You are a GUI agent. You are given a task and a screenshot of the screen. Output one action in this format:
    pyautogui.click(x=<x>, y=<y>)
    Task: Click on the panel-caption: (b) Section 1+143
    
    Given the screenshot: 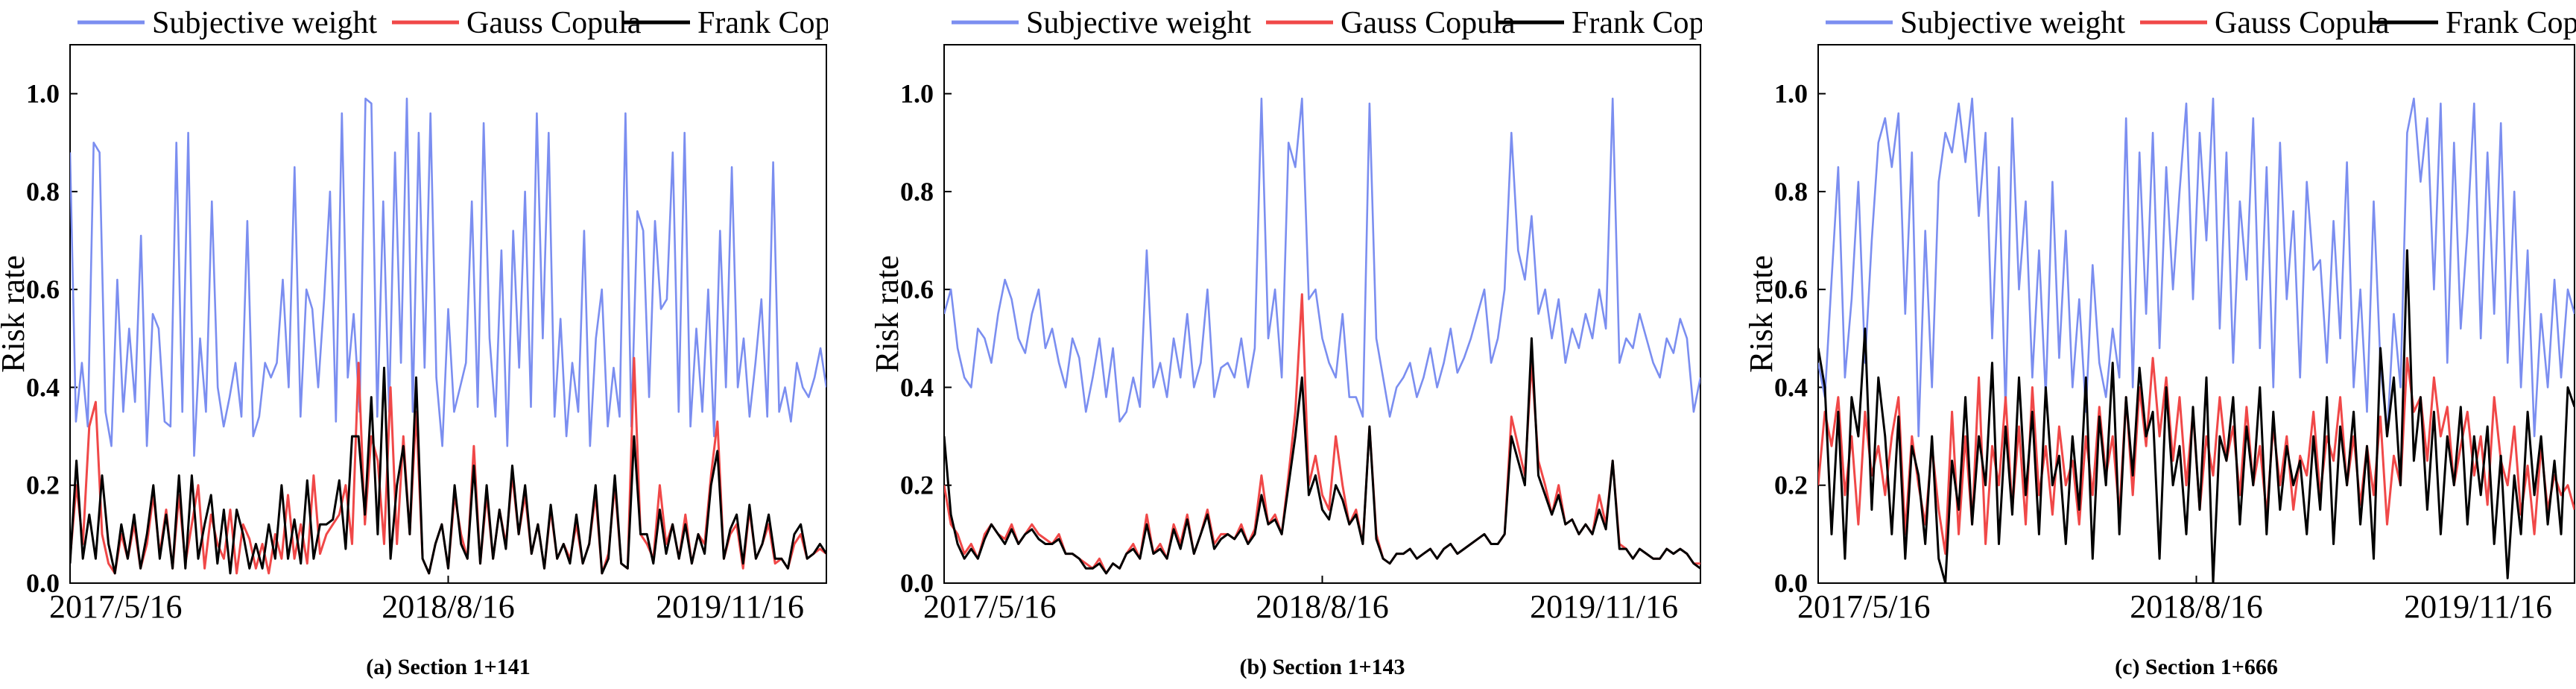 What is the action you would take?
    pyautogui.click(x=1322, y=667)
    